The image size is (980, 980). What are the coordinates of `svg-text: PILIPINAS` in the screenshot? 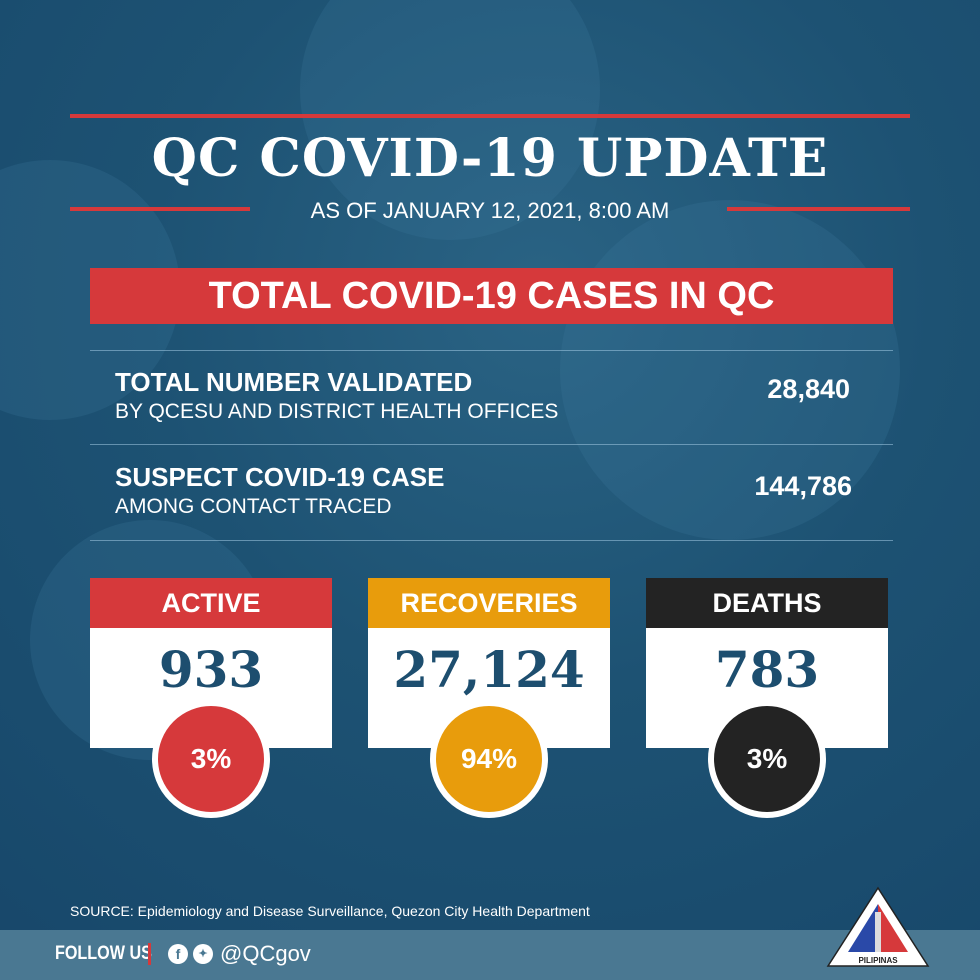 It's located at (878, 960).